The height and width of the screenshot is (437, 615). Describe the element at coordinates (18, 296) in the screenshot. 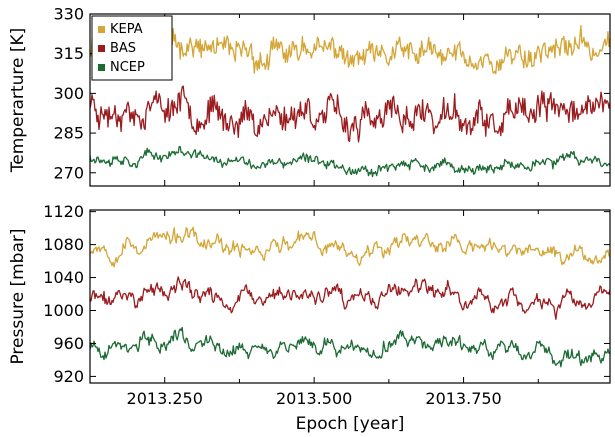

I see `pressure-y-axis-label: Pressure [mbar]` at that location.